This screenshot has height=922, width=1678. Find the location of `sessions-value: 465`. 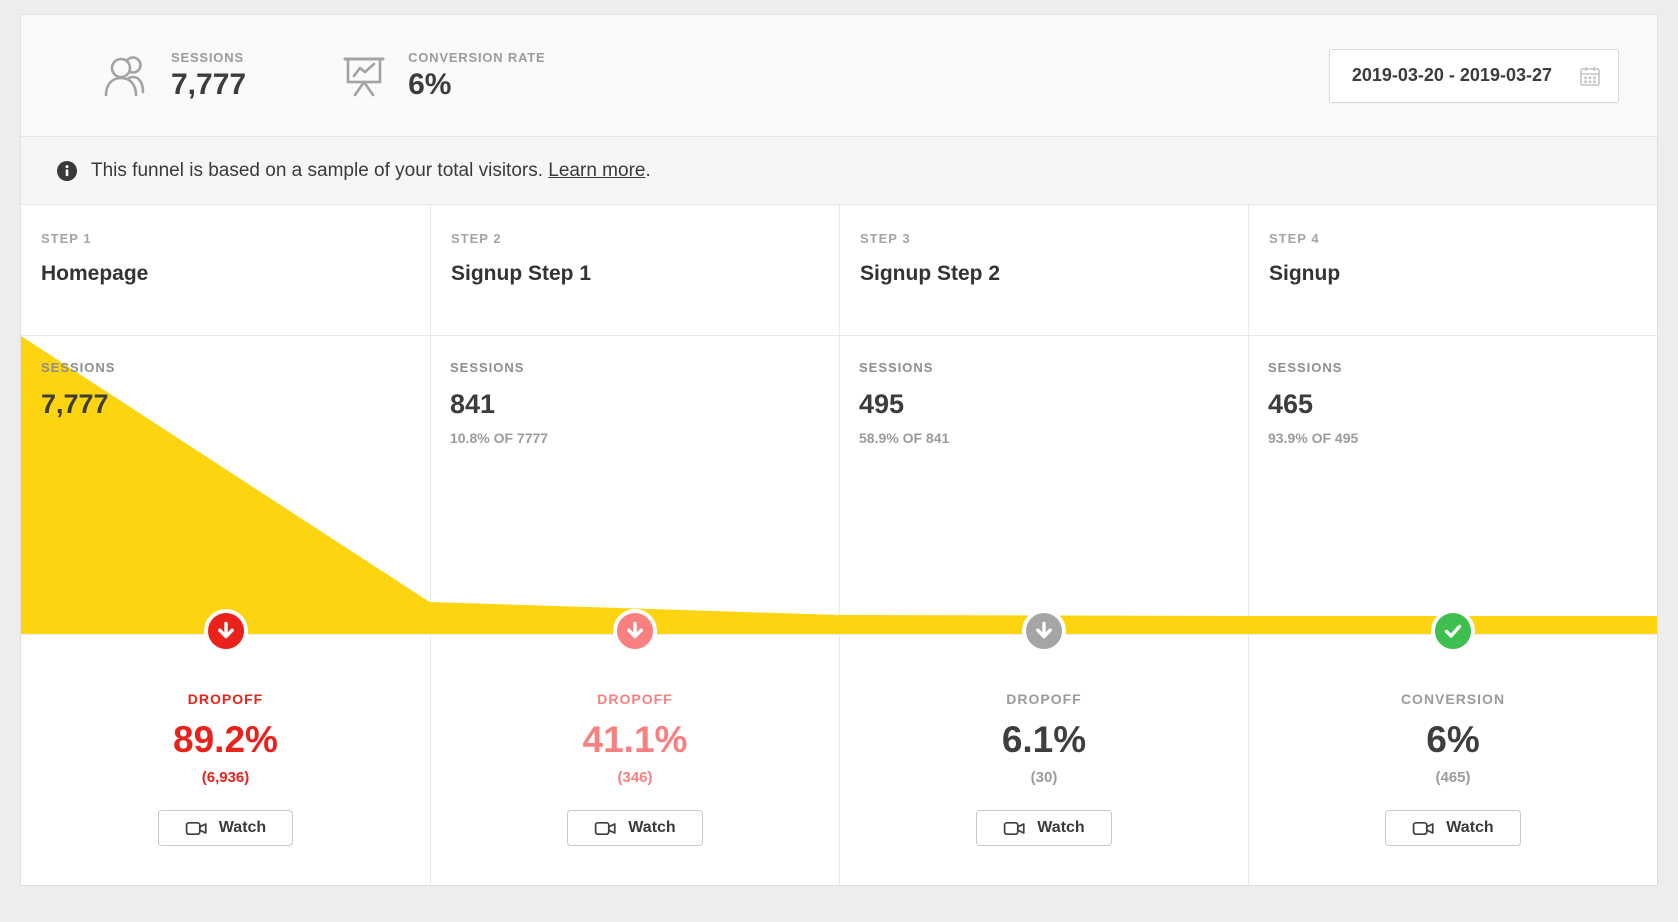

sessions-value: 465 is located at coordinates (1291, 404).